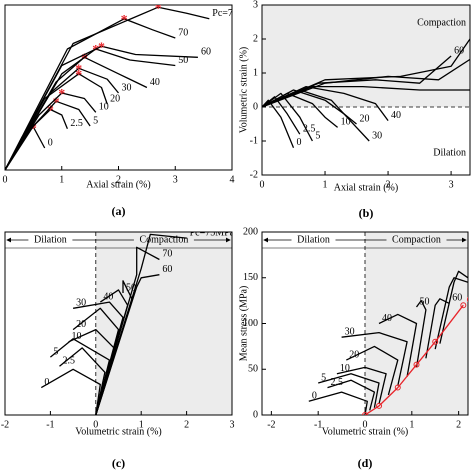 This screenshot has width=474, height=474. Describe the element at coordinates (470, 299) in the screenshot. I see `curve-label: C'` at that location.